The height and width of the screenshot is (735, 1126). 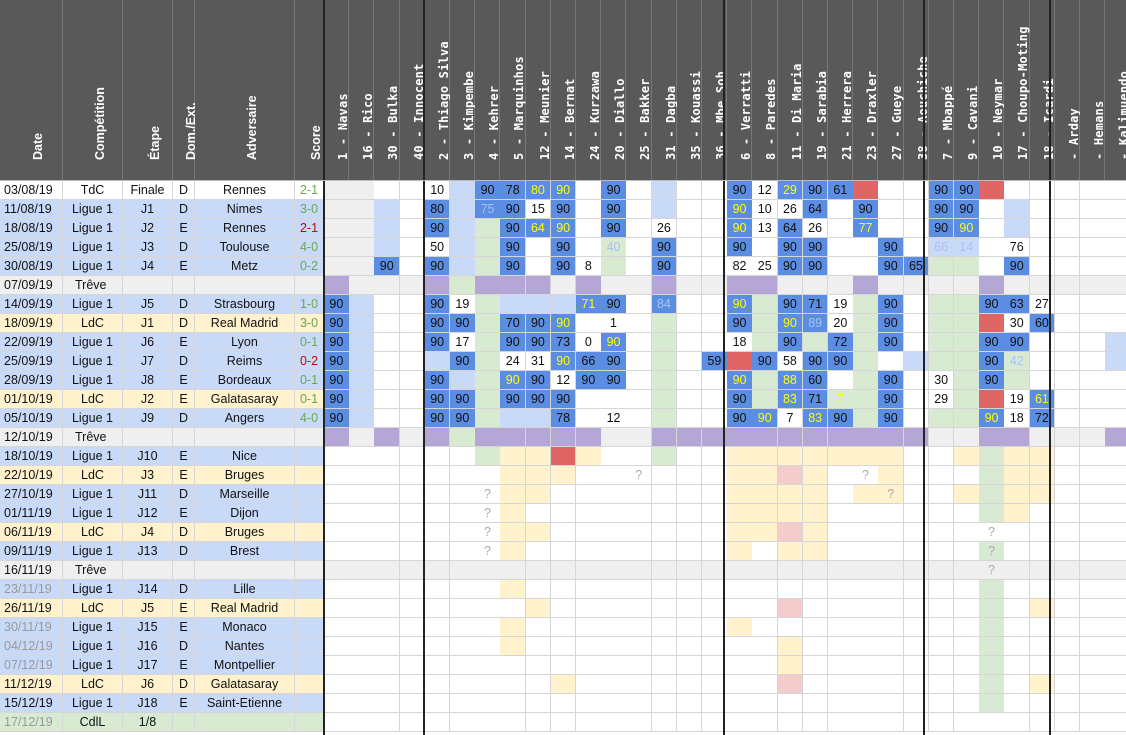 I want to click on cell-step: J14, so click(x=148, y=589).